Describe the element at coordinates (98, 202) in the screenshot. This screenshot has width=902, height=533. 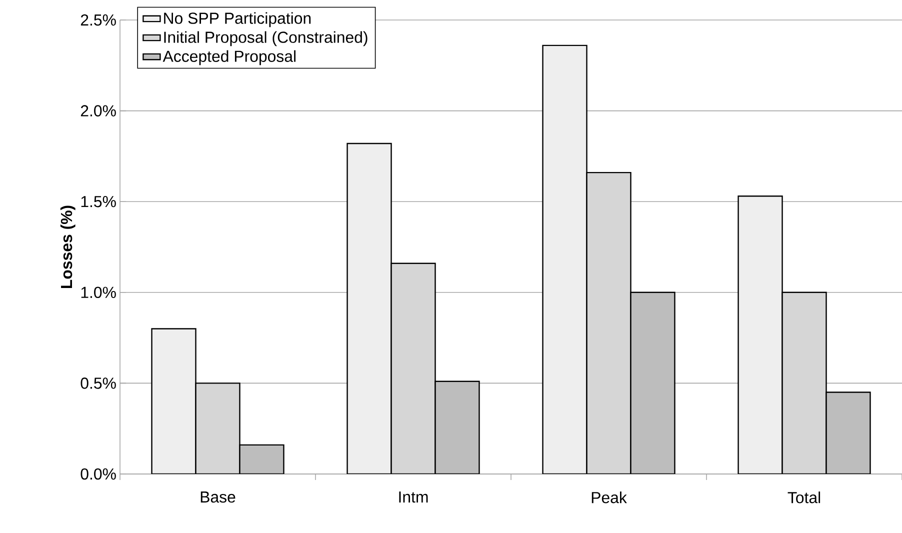
I see `y-tick-label: 1.5%` at that location.